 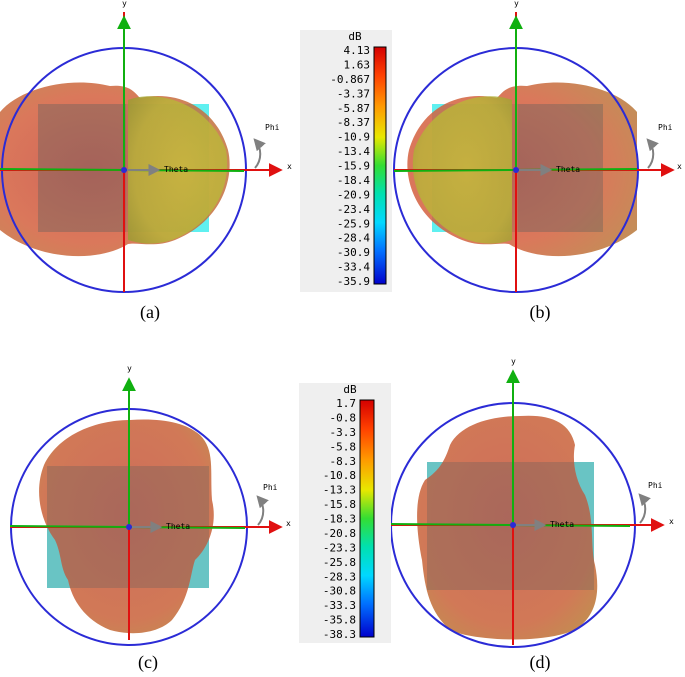 I want to click on caption-b: (b), so click(x=540, y=312).